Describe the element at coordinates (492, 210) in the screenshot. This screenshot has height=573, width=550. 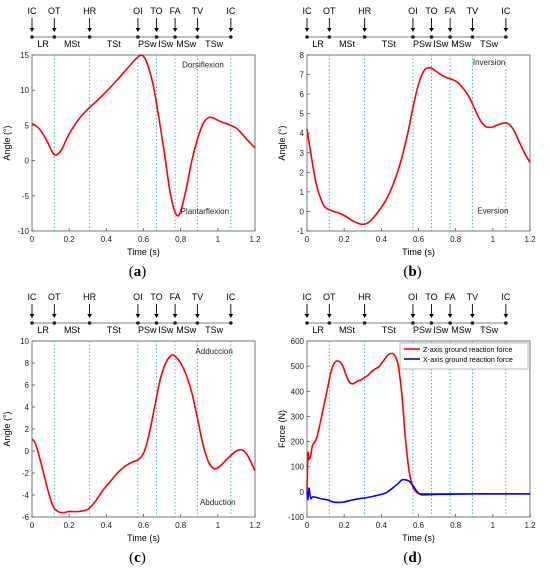
I see `annotation-b-1: Eversion` at that location.